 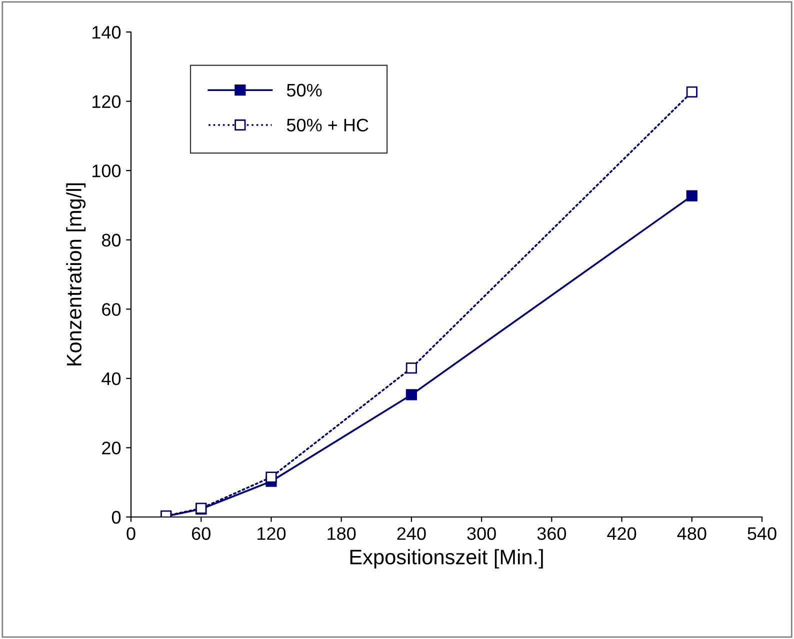 I want to click on x-tick-label: 240, so click(x=411, y=533).